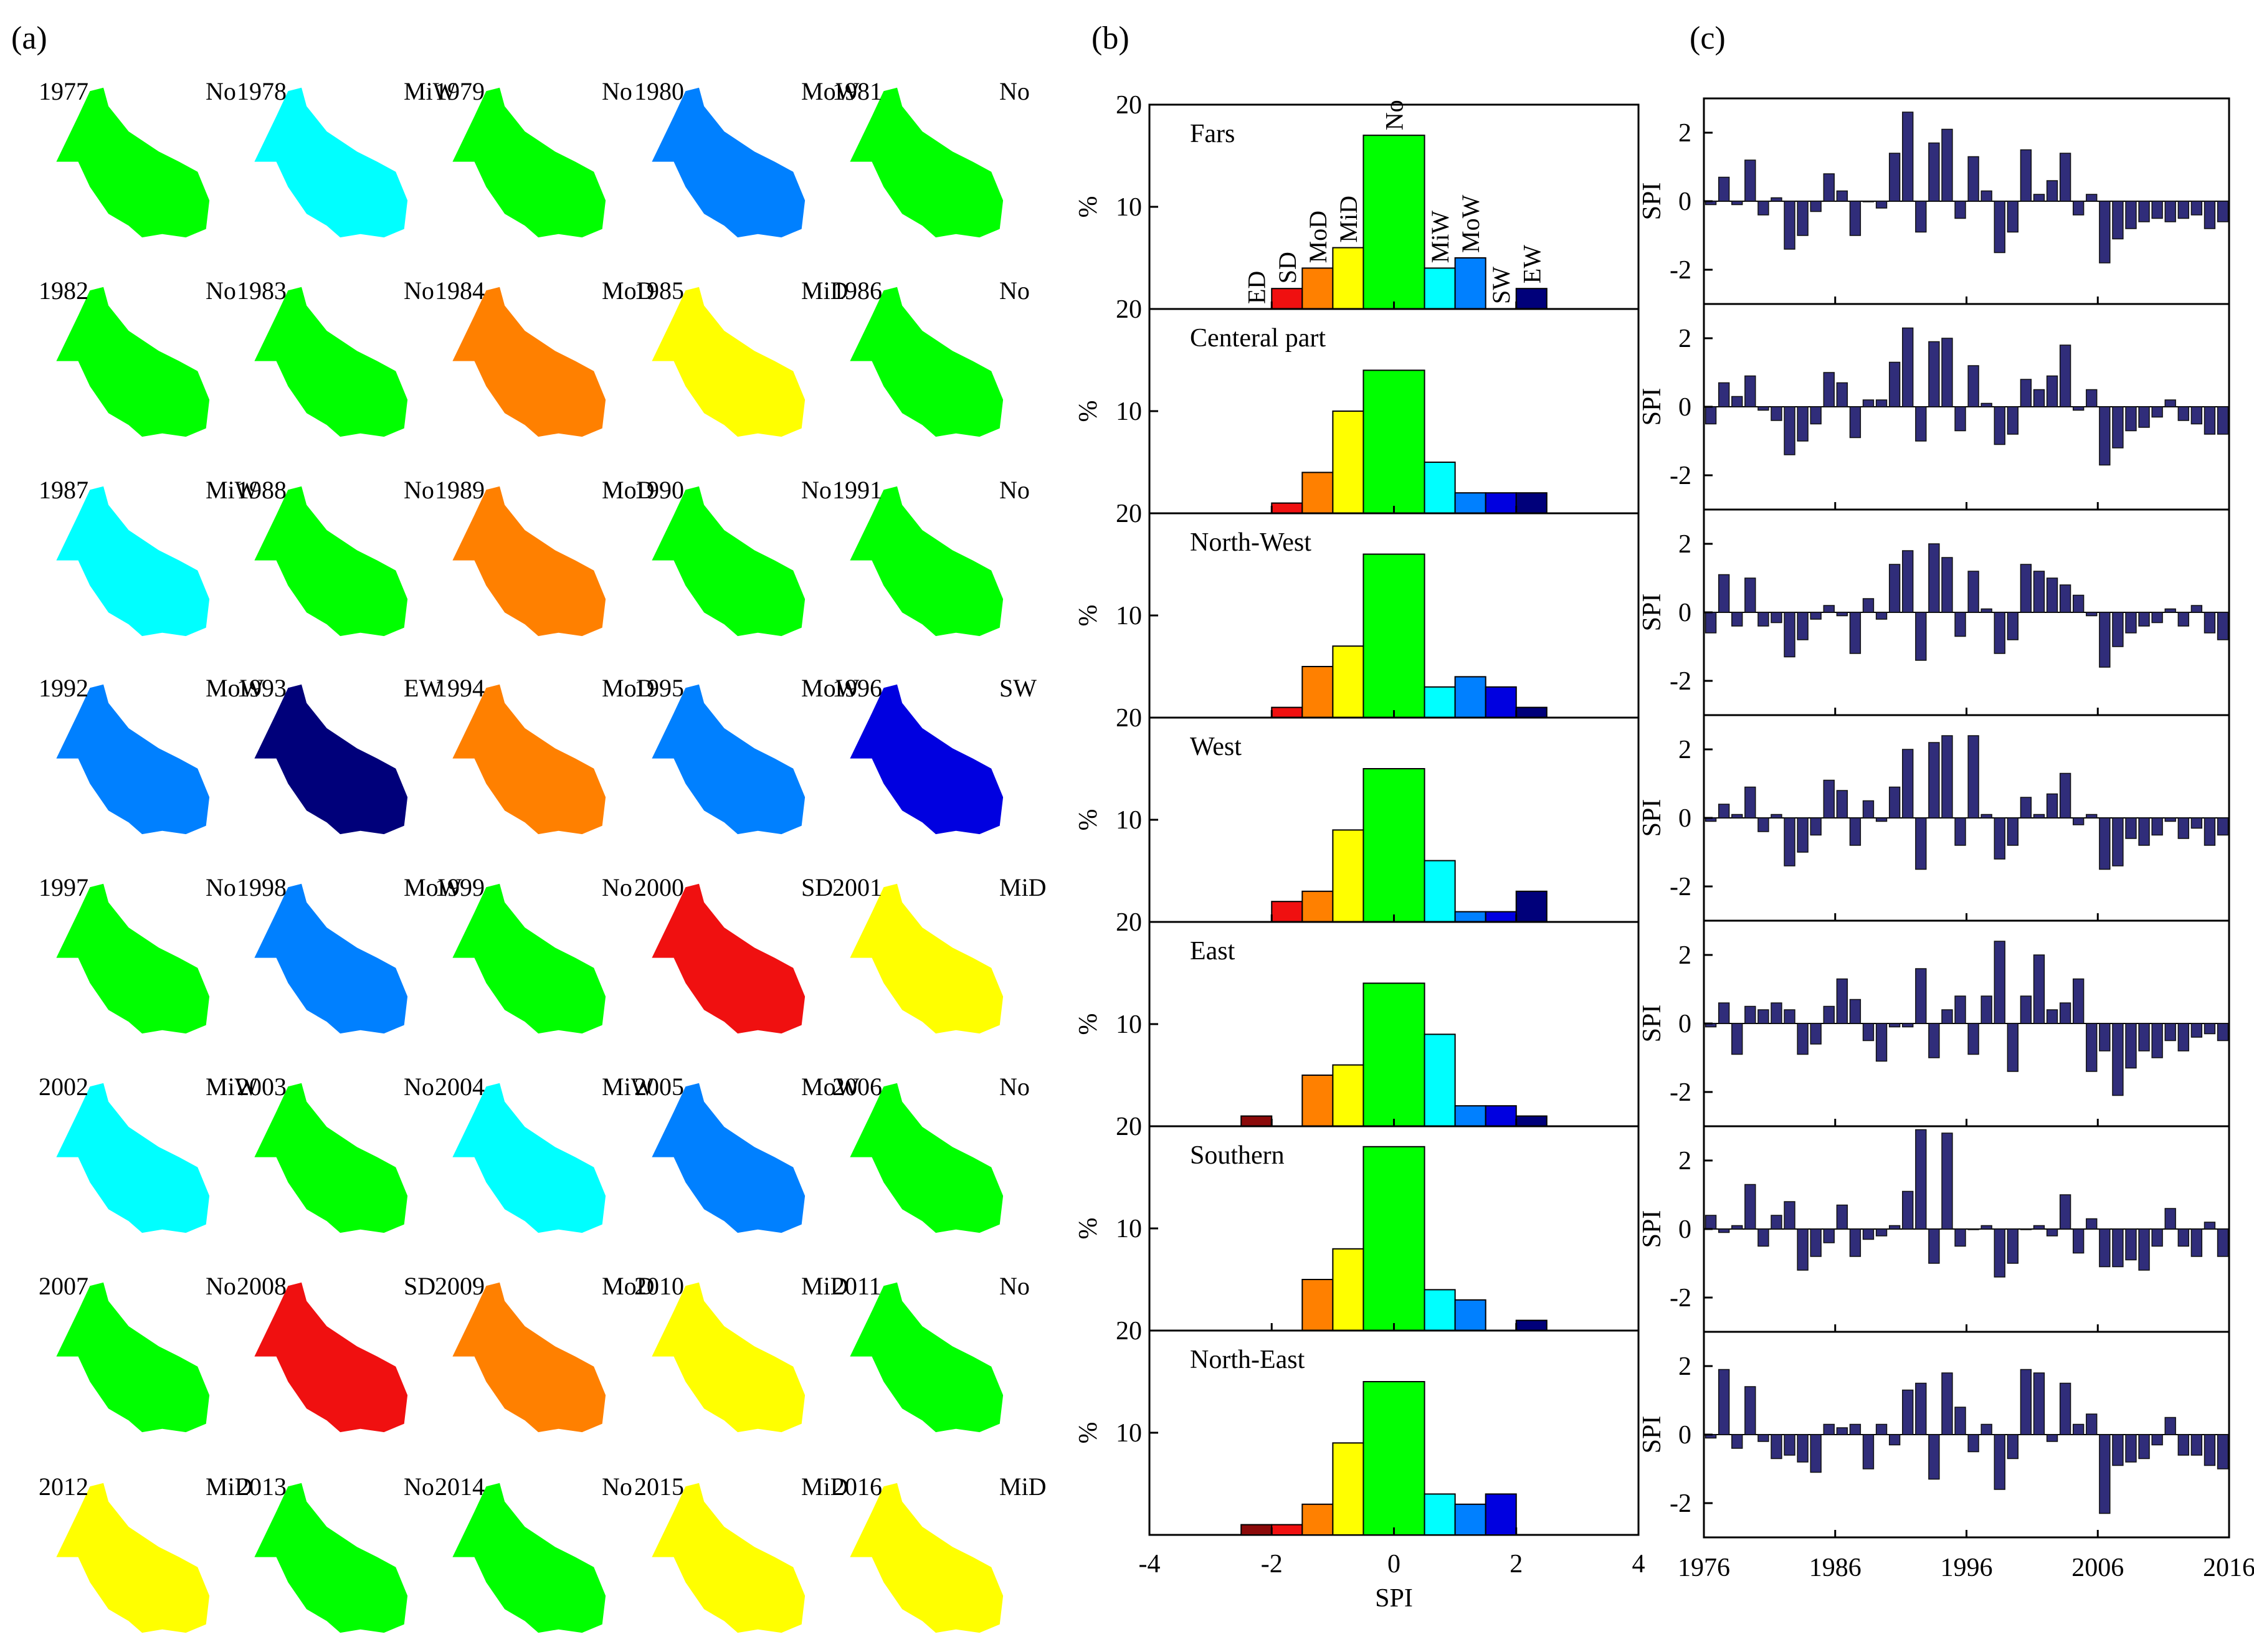 Image resolution: width=2254 pixels, height=1652 pixels. What do you see at coordinates (1287, 508) in the screenshot?
I see `hist-bar-SD` at bounding box center [1287, 508].